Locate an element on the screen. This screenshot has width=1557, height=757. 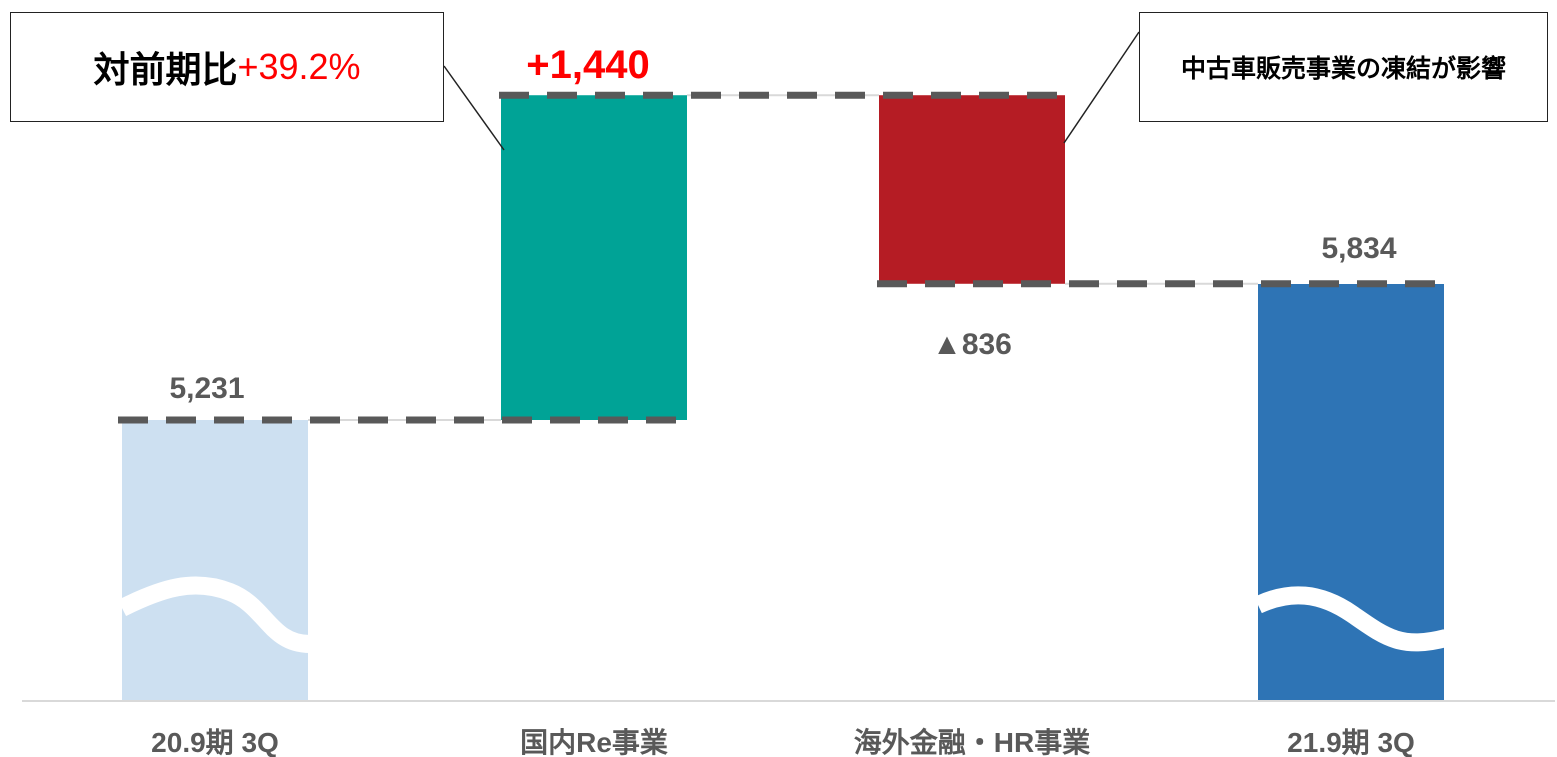
yoy-value: +39.2% is located at coordinates (299, 66).